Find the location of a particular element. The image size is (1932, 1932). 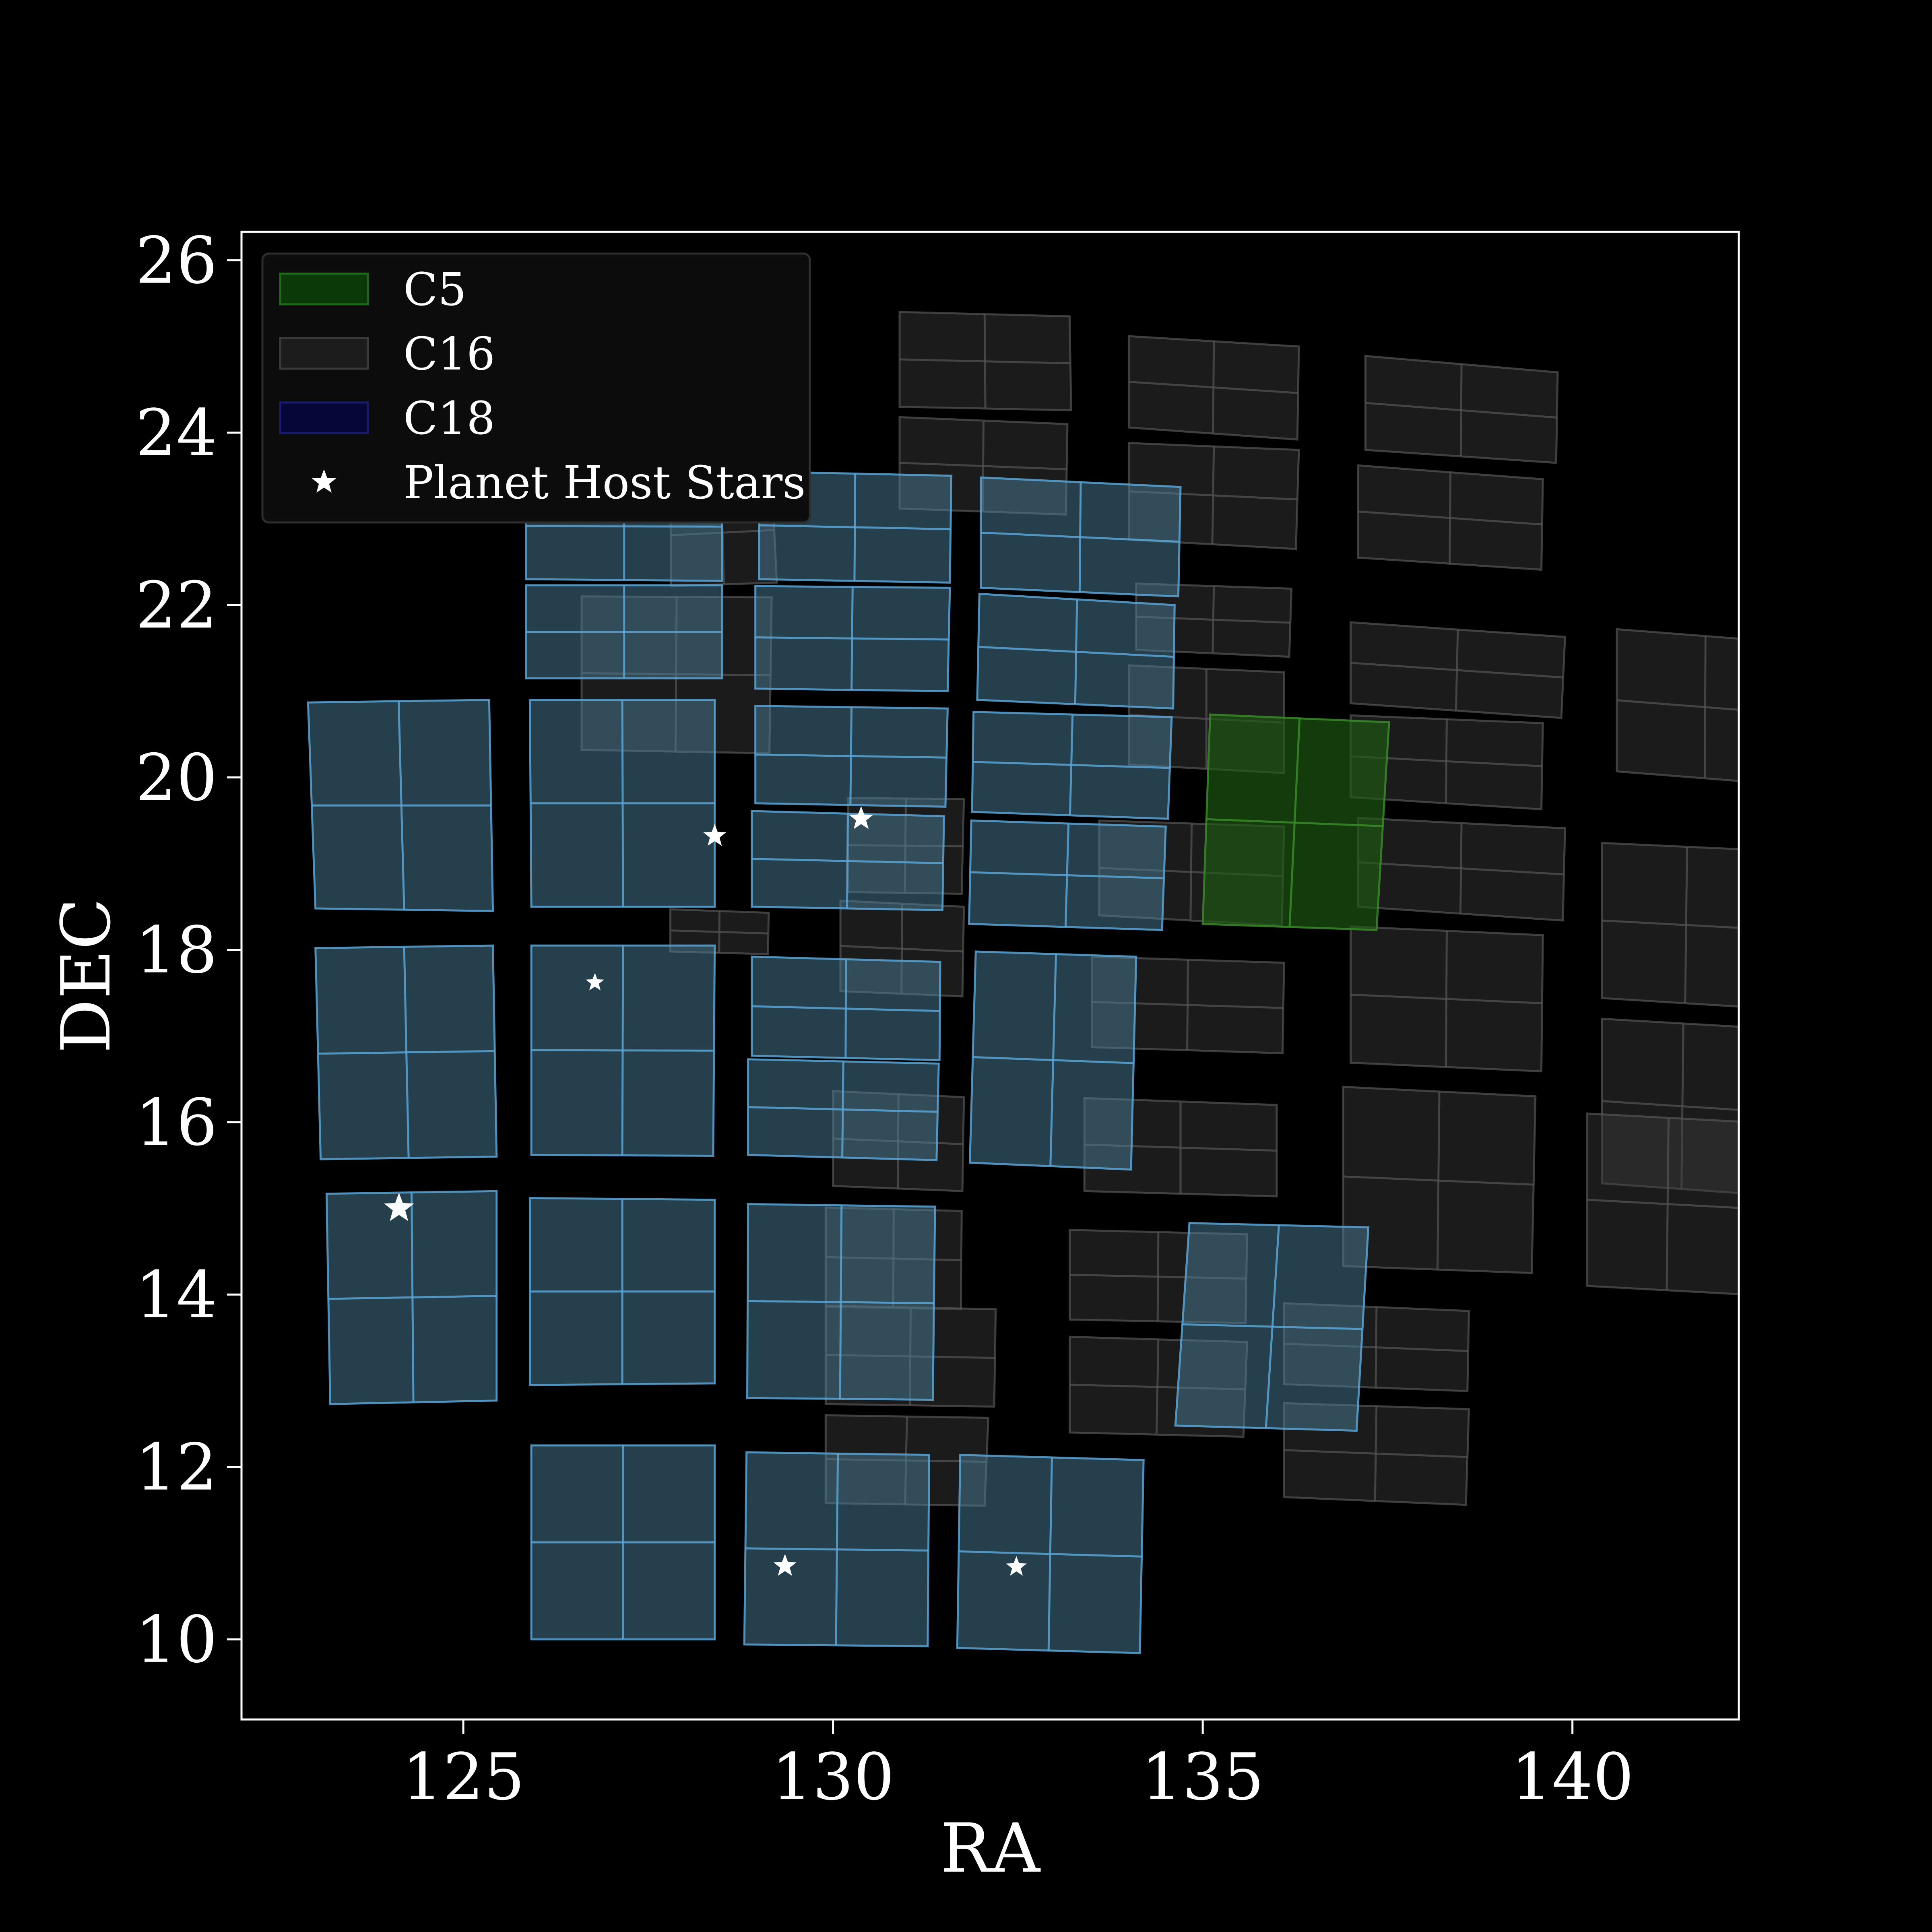

y-tick-label: 26 is located at coordinates (176, 260).